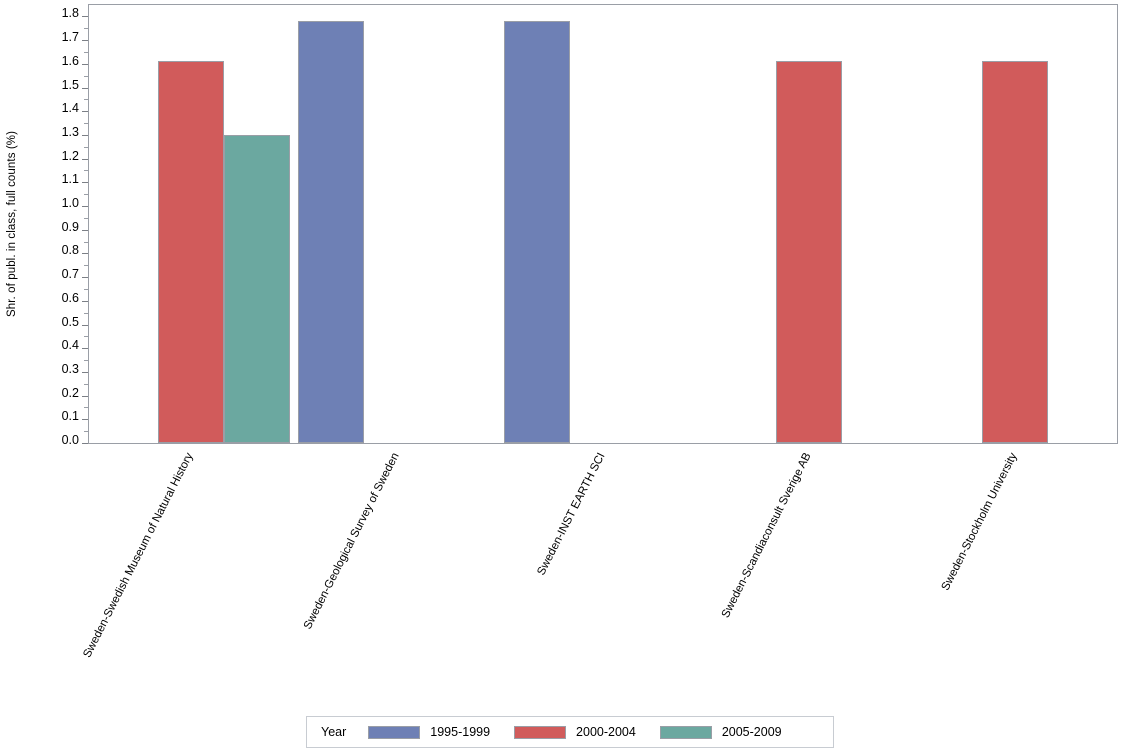 The width and height of the screenshot is (1134, 756). Describe the element at coordinates (70, 155) in the screenshot. I see `y-tick-label: 1.2` at that location.